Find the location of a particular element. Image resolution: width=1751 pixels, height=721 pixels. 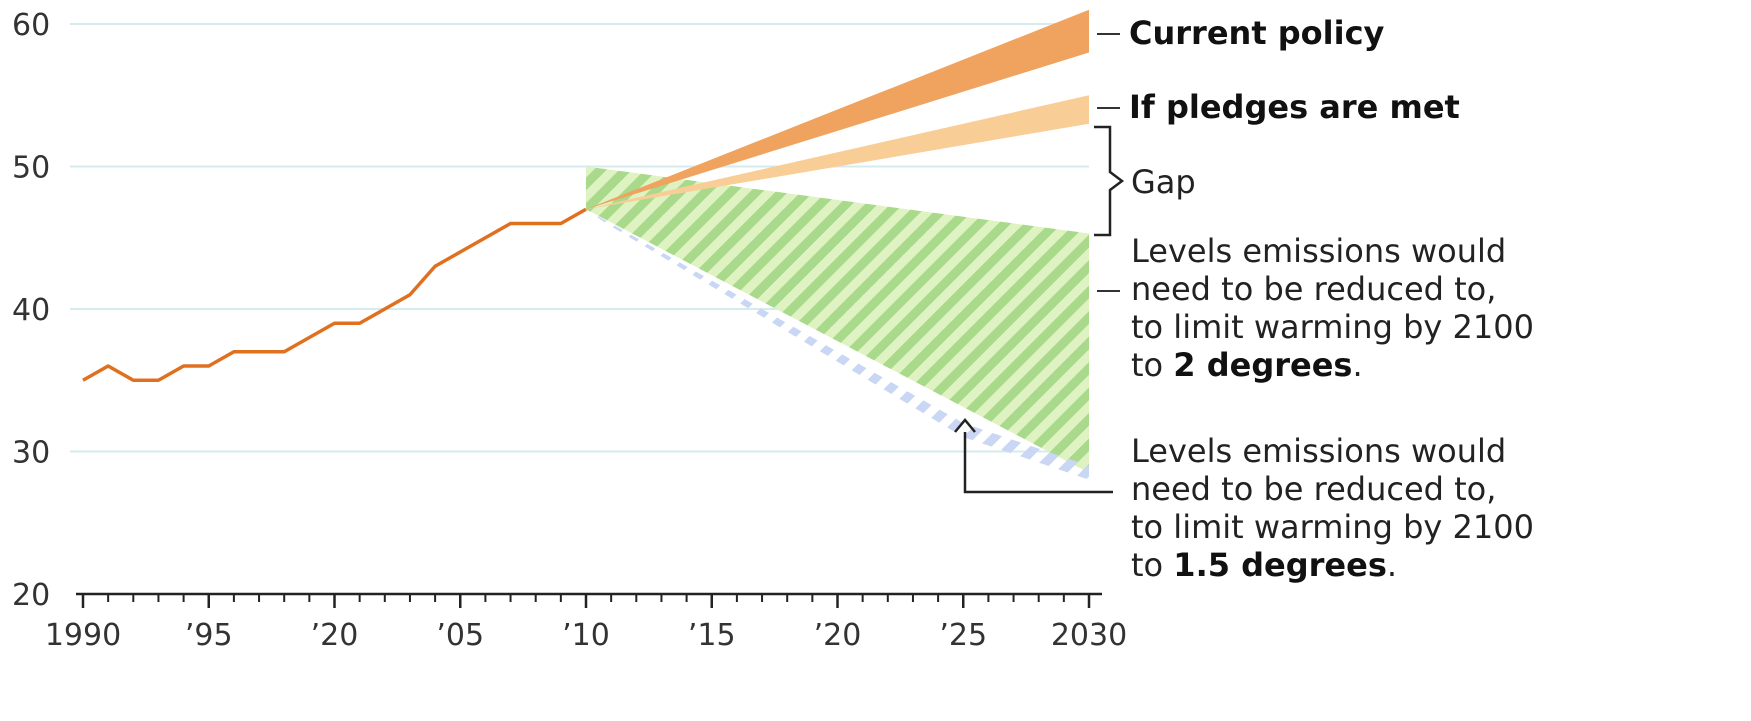

two-deg-bold: 2 degrees is located at coordinates (1262, 365).